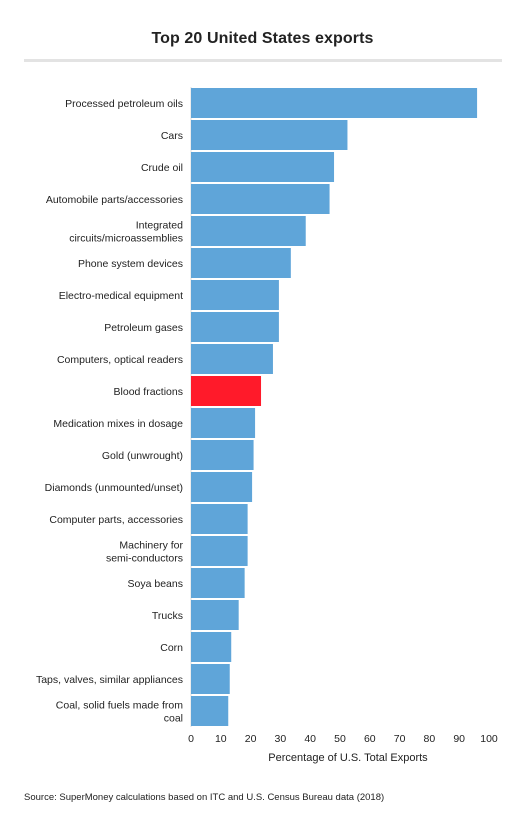 The height and width of the screenshot is (825, 525). I want to click on category-label-5: Phone system devices, so click(130, 264).